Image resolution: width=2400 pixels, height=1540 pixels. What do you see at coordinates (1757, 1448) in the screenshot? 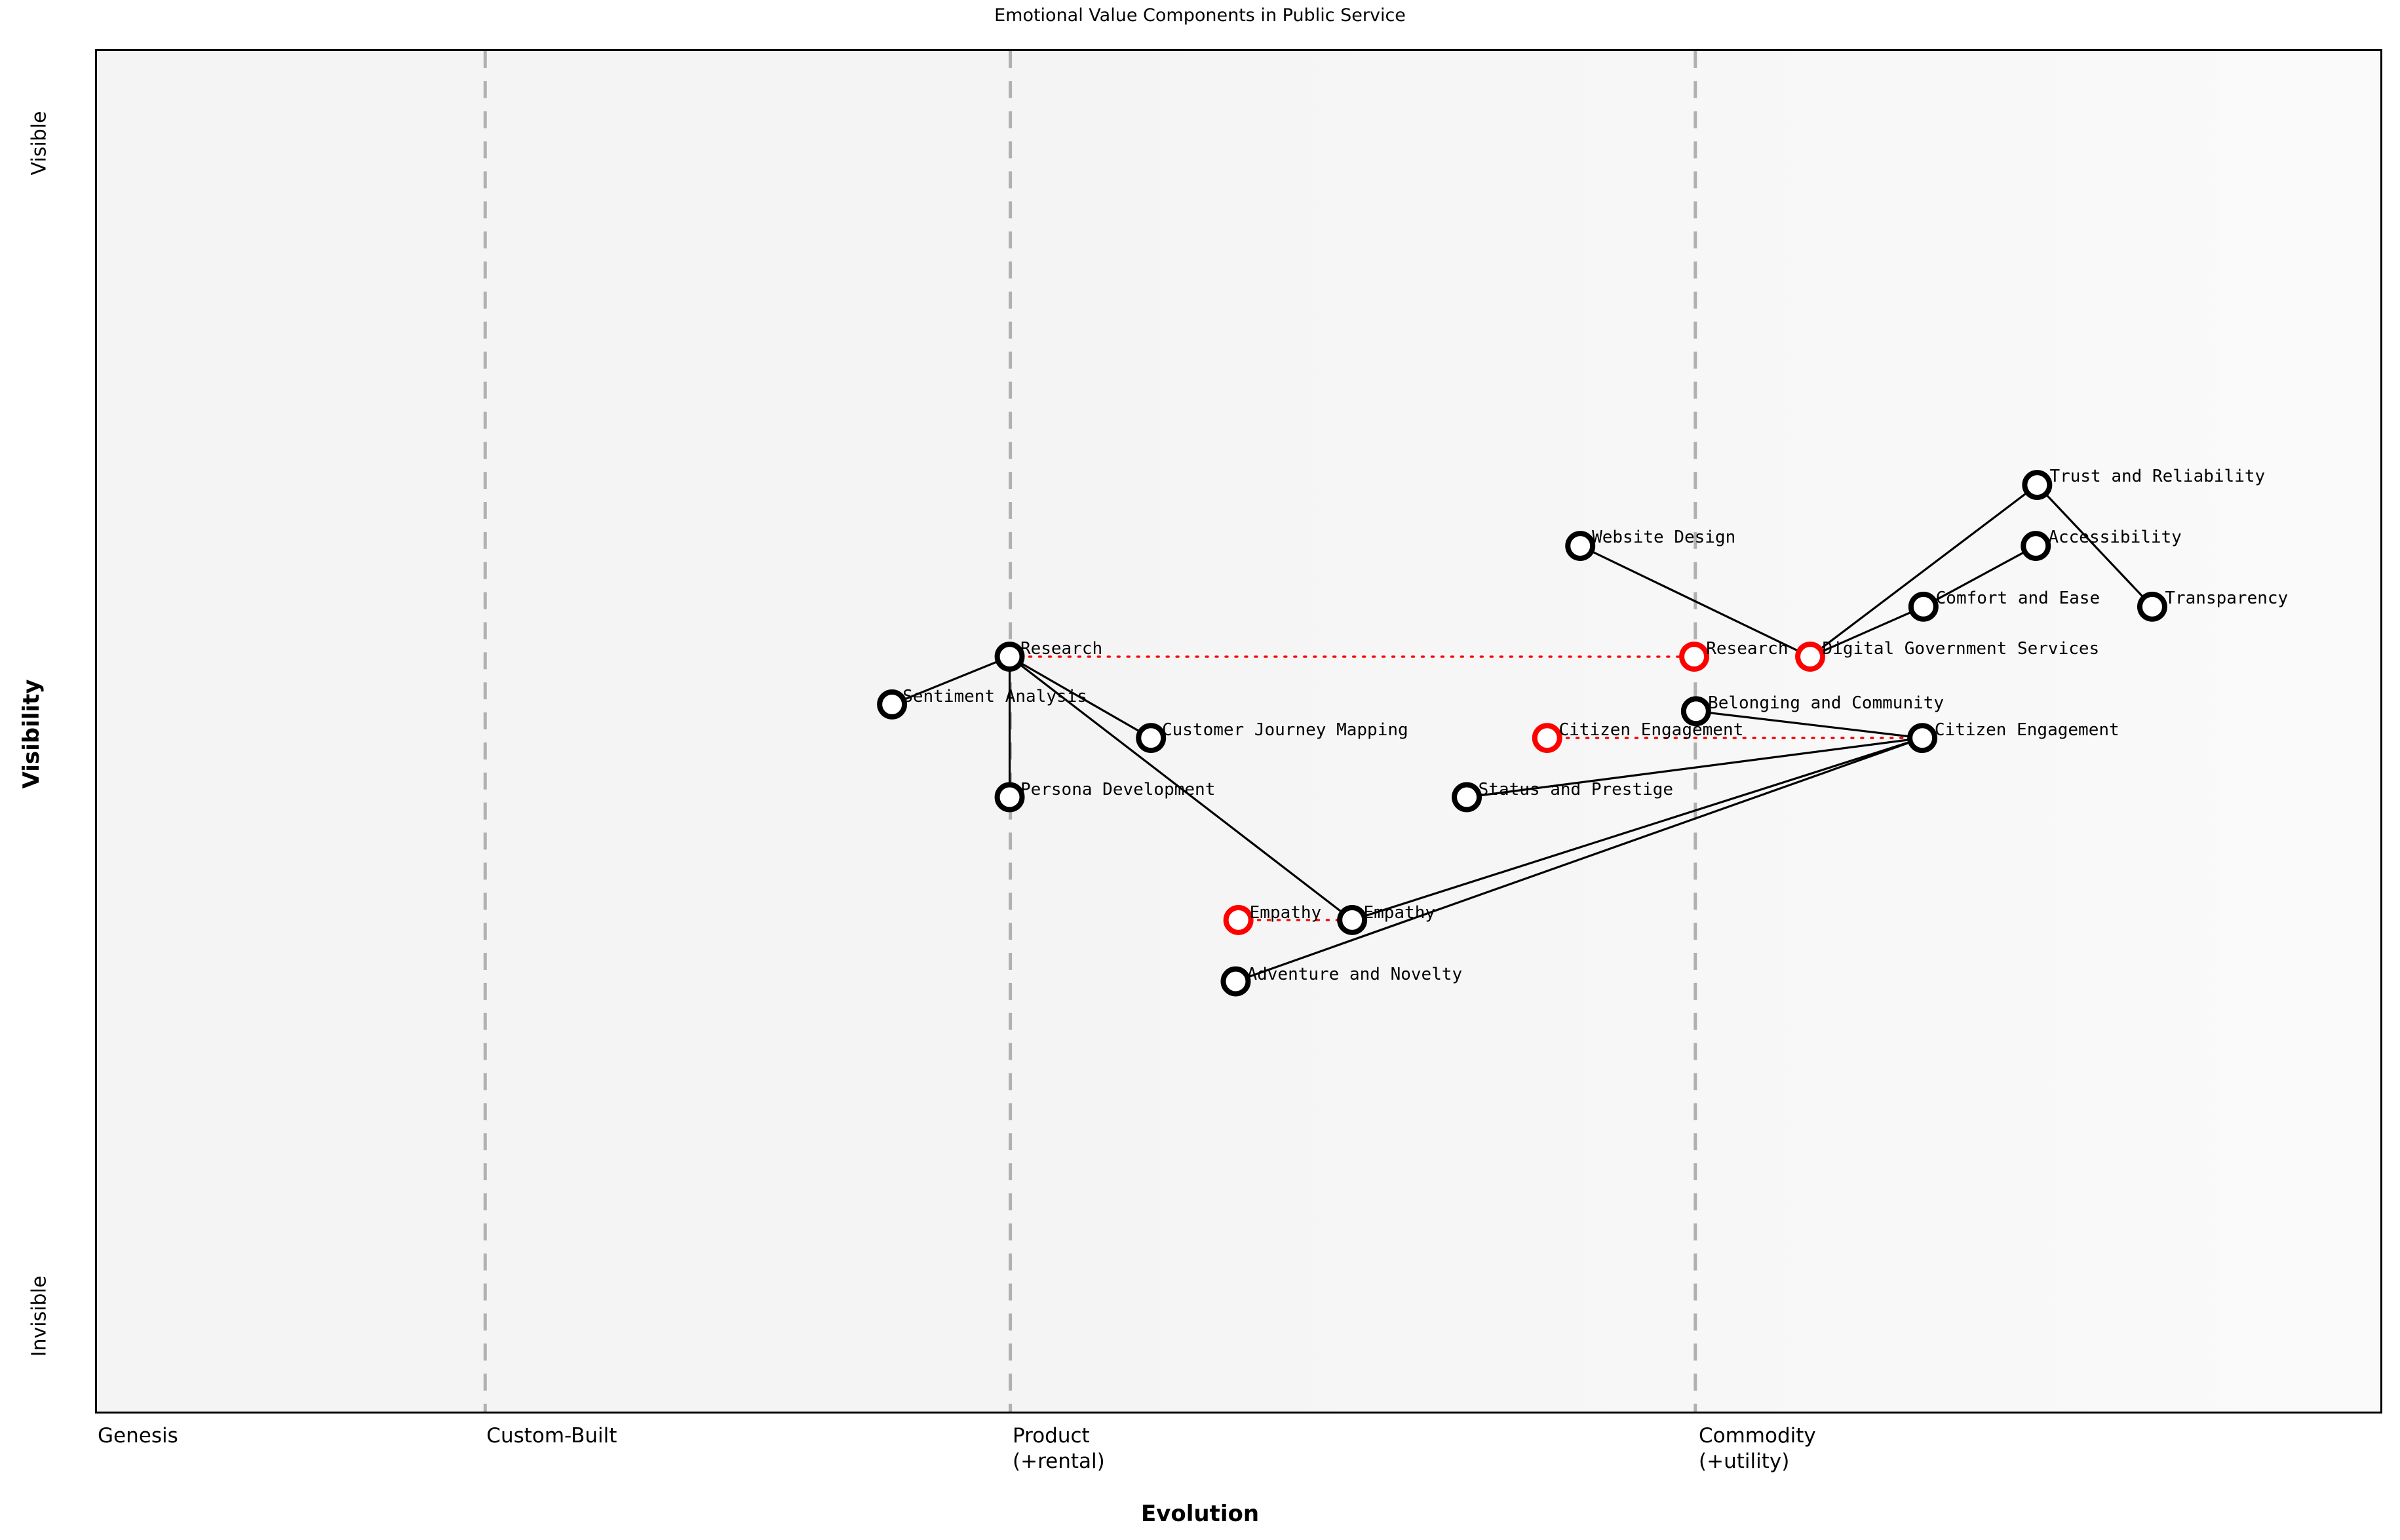
I see `x-tick-3: Commodity (+utility)` at bounding box center [1757, 1448].